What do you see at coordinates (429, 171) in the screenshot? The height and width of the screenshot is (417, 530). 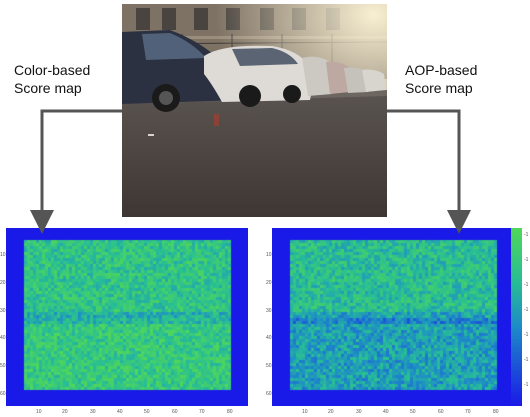 I see `right-arrow` at bounding box center [429, 171].